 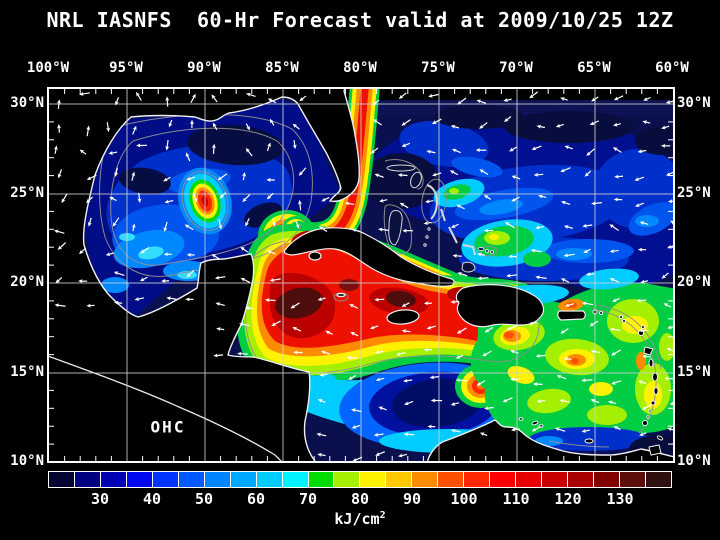 What do you see at coordinates (357, 519) in the screenshot?
I see `unit-text: kJ/cm` at bounding box center [357, 519].